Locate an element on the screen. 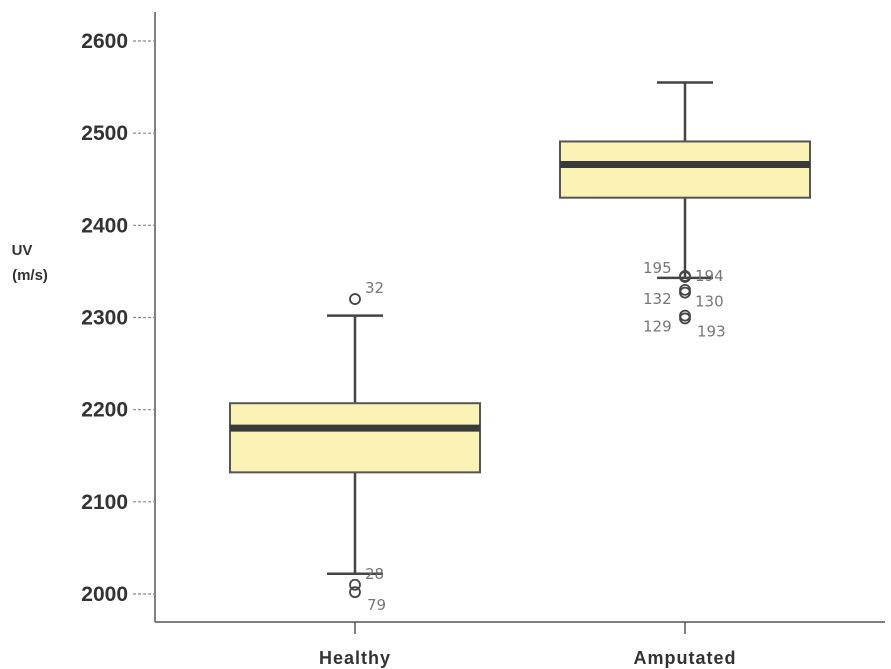 This screenshot has height=669, width=891. y-axis-label-line2: (m/s) is located at coordinates (30, 275).